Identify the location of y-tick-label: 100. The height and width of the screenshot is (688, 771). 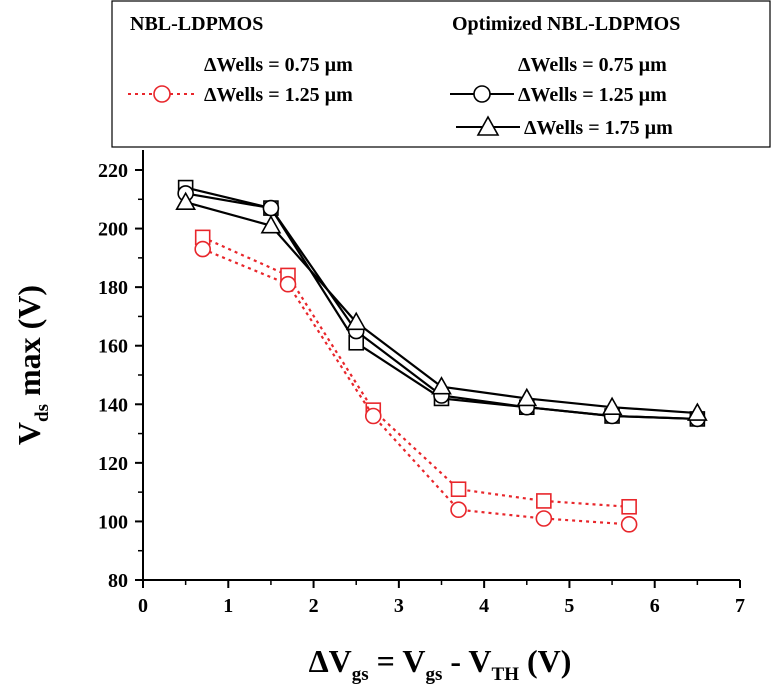
(113, 522).